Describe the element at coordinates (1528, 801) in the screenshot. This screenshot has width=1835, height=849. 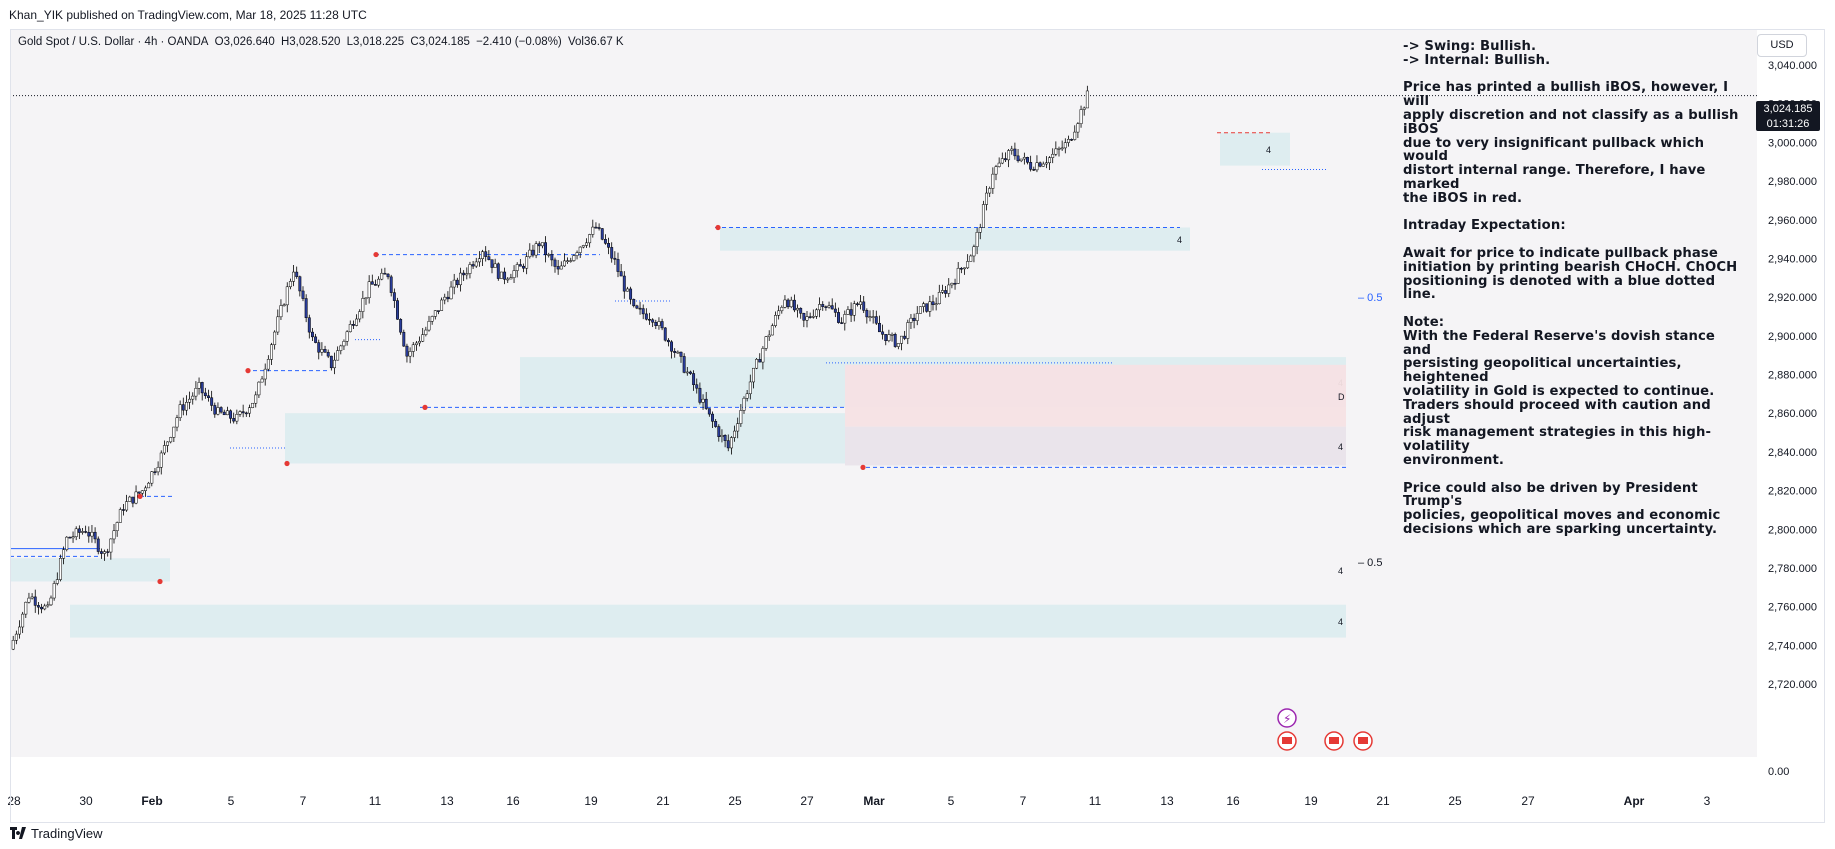
I see `x-tick-label: 27` at that location.